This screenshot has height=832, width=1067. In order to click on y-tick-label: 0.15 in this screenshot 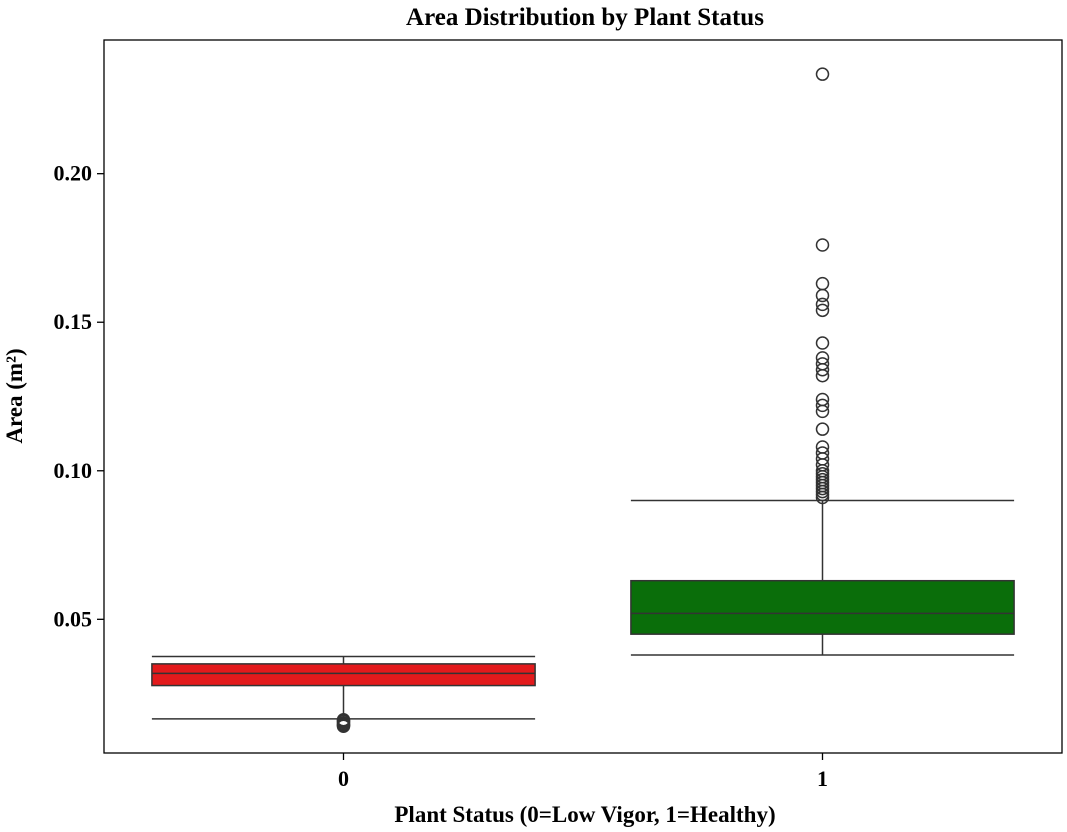, I will do `click(73, 321)`.